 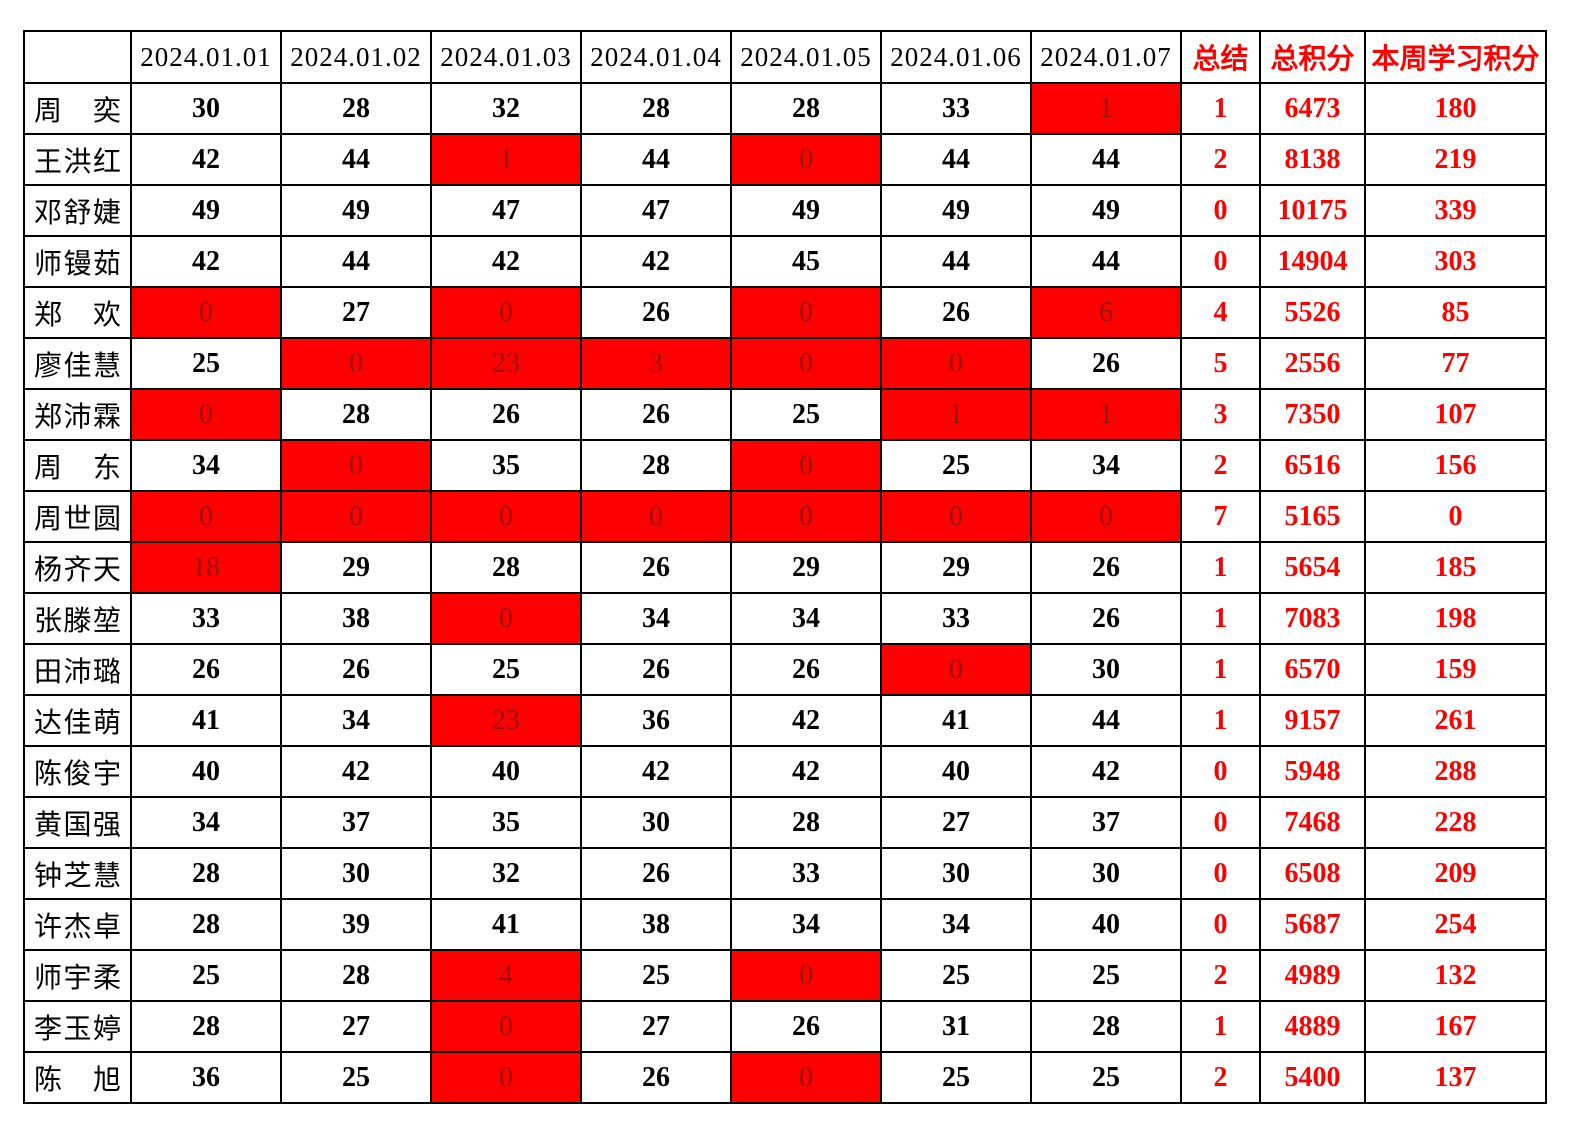 What do you see at coordinates (785, 210) in the screenshot?
I see `table-row: 邓舒婕 49 49 47 47 49 49 49 0 10175 339` at bounding box center [785, 210].